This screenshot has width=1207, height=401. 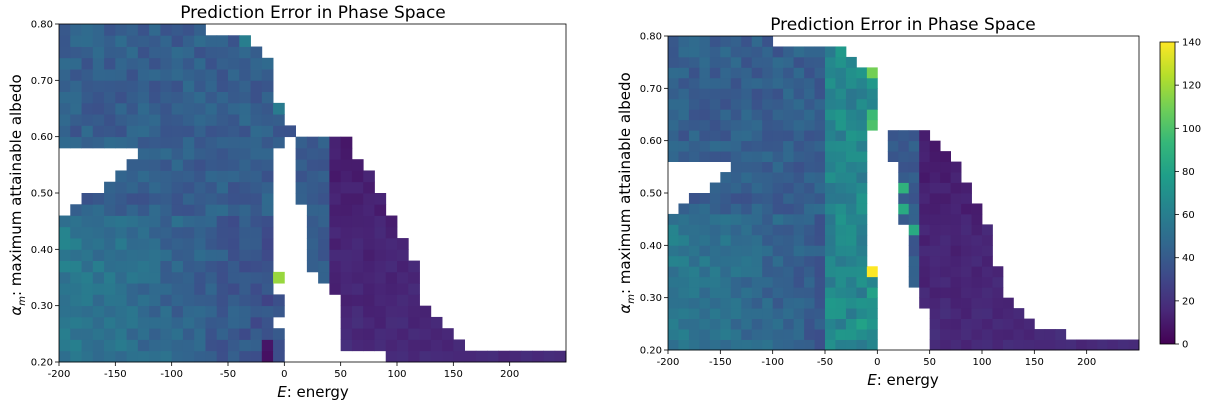 What do you see at coordinates (42, 306) in the screenshot?
I see `y-tick-label: 0.30` at bounding box center [42, 306].